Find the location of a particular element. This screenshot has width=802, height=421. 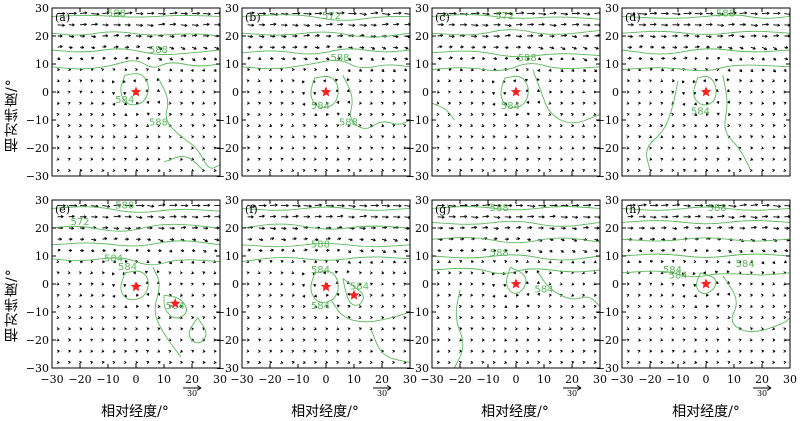

panel-label: (g) is located at coordinates (443, 209).